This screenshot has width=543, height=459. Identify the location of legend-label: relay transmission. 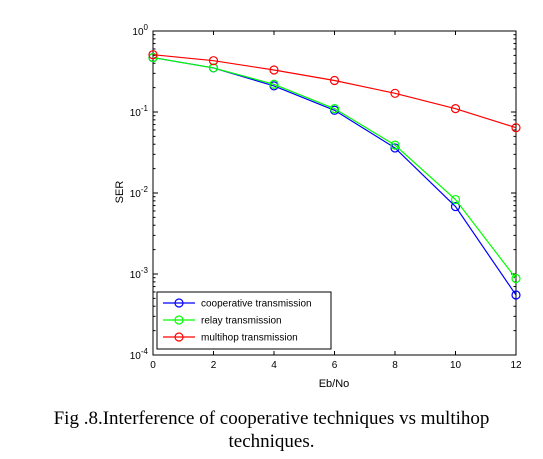
(241, 321).